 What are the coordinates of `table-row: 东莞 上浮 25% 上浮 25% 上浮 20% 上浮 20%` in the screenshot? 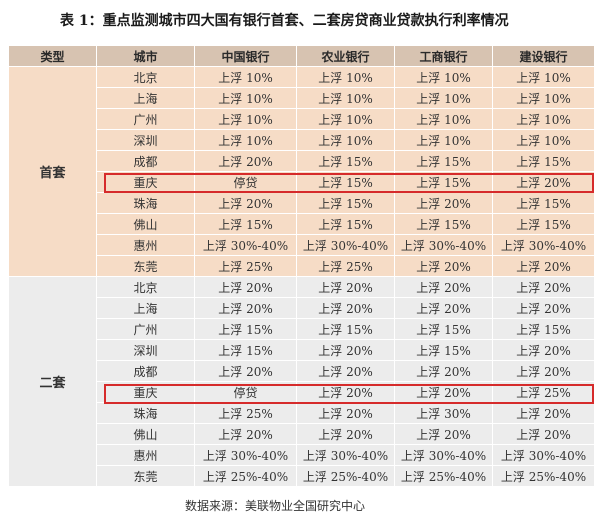 It's located at (302, 266).